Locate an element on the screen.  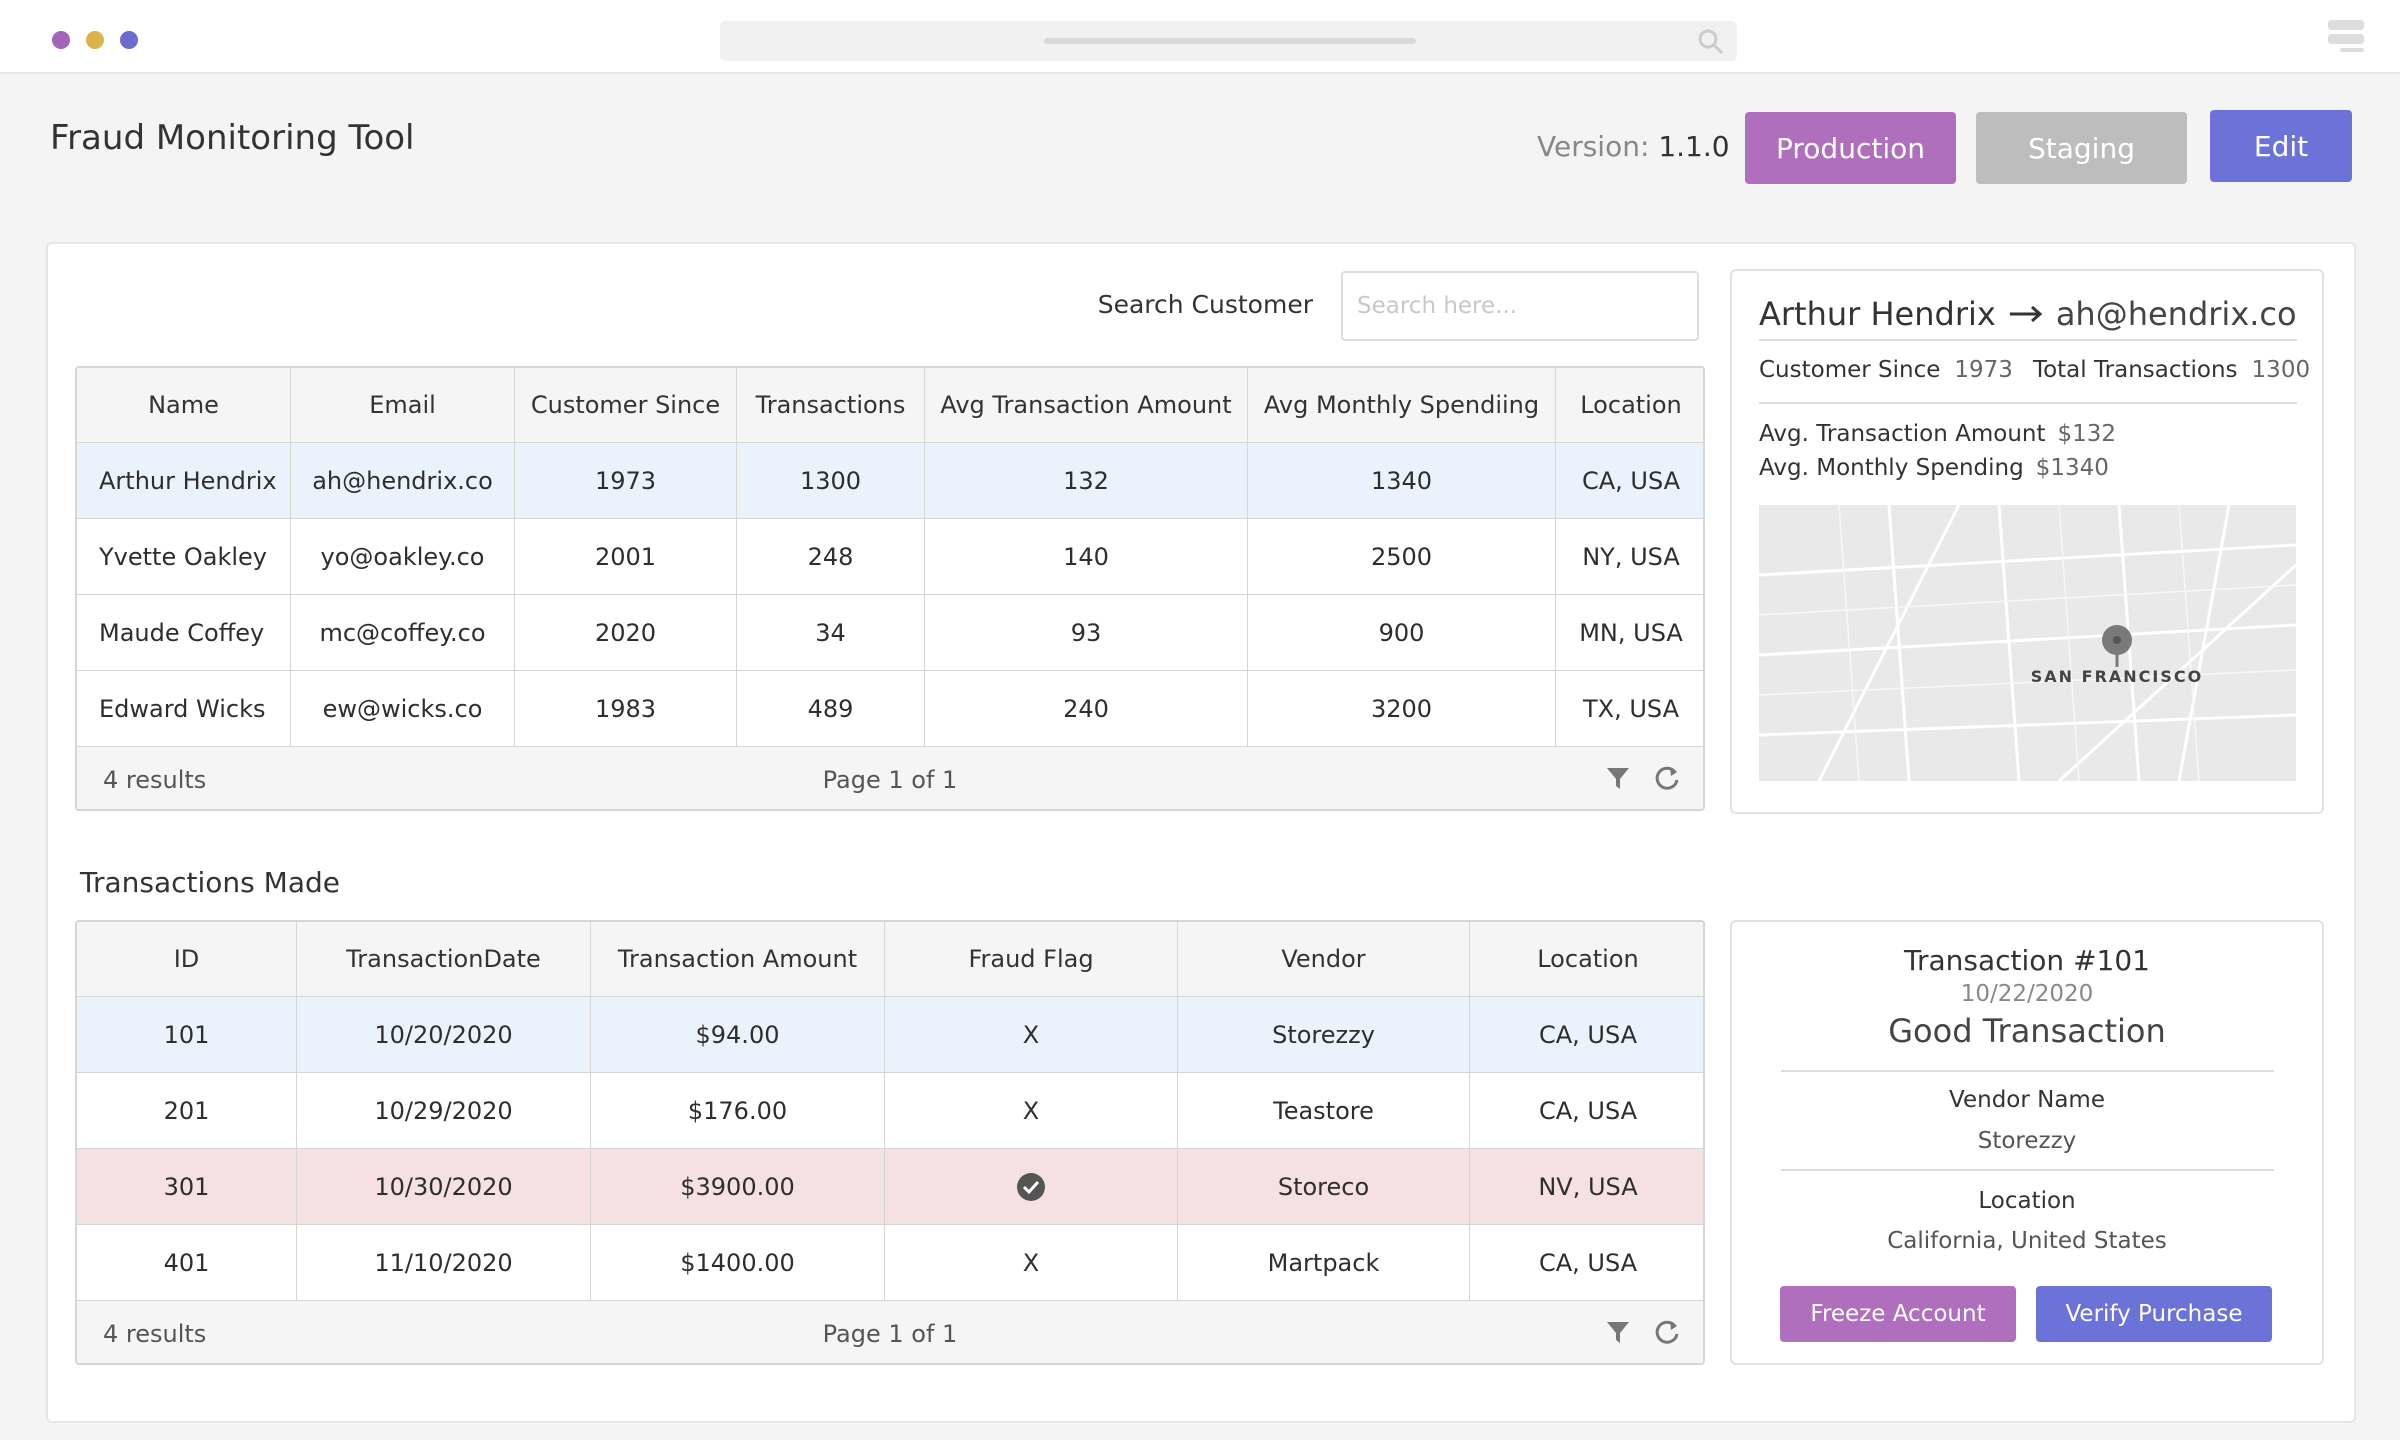
total-label: Total Transactions is located at coordinates (2135, 370).